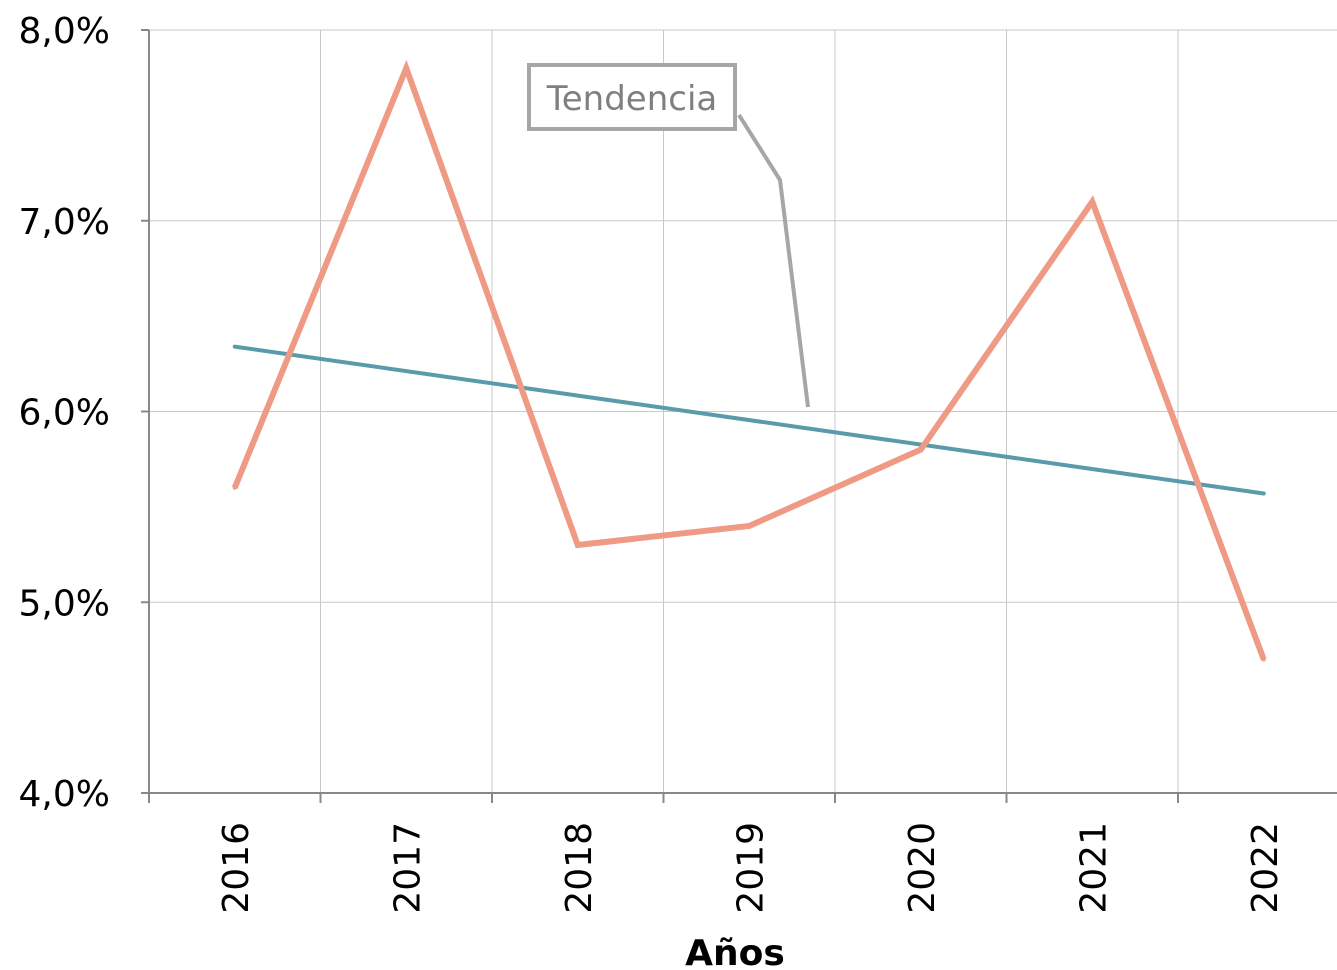  Describe the element at coordinates (407, 868) in the screenshot. I see `x-tick-label: 2017` at that location.